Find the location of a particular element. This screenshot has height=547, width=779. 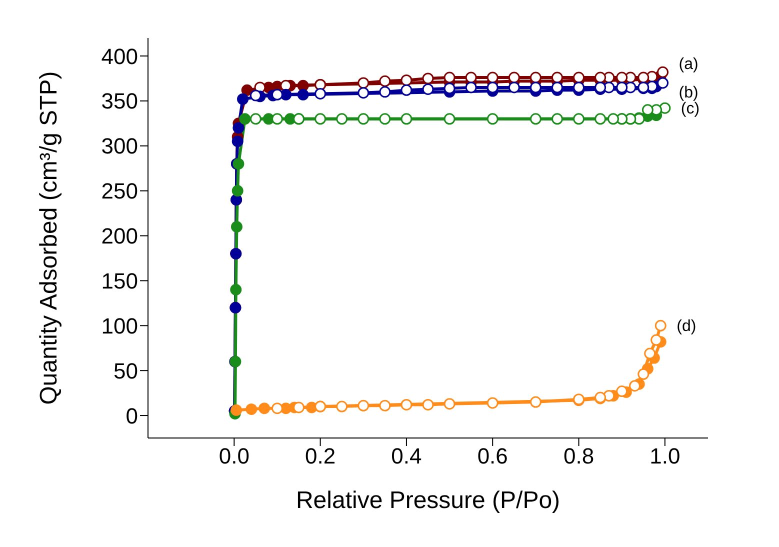

annotation: (b) is located at coordinates (688, 93).